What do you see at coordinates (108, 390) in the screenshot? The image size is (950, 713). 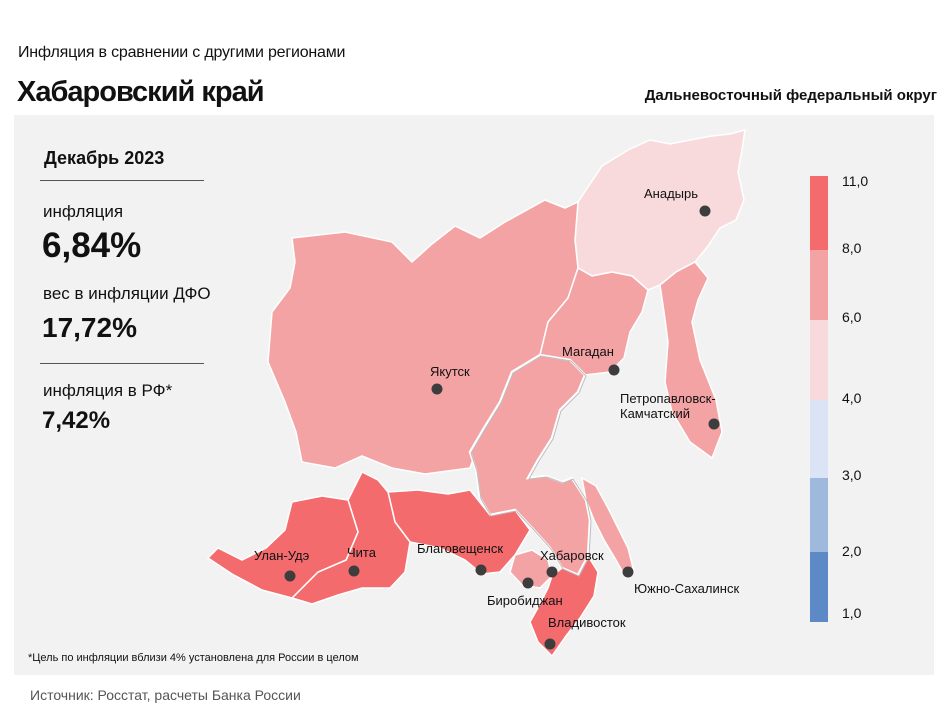 I see `rf-inflation-label: инфляция в РФ*` at bounding box center [108, 390].